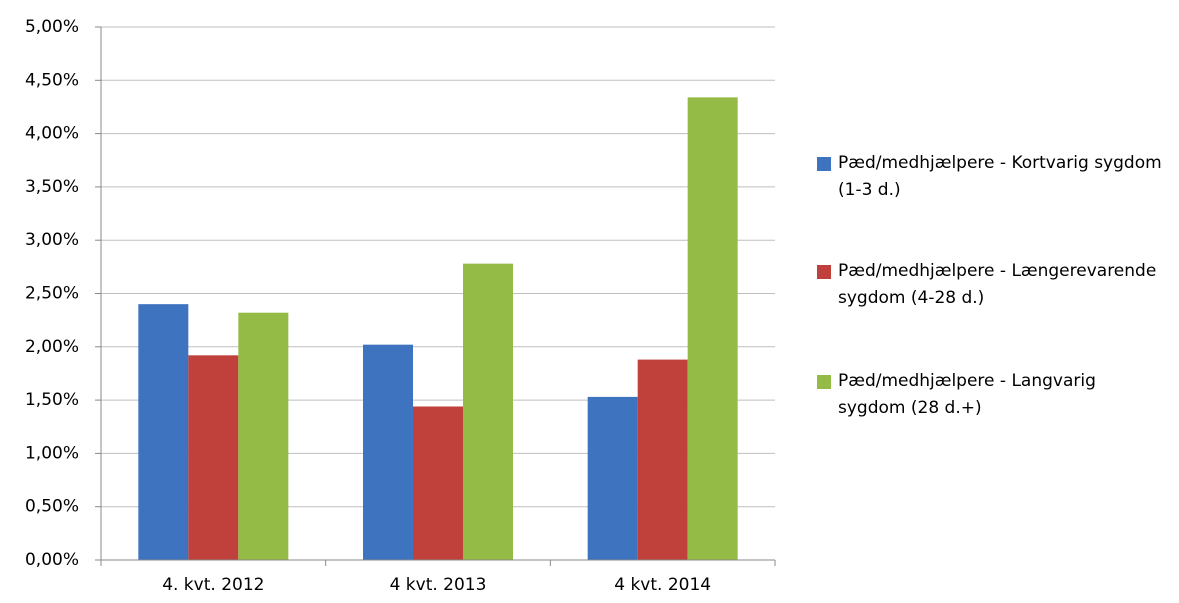 Image resolution: width=1179 pixels, height=603 pixels. Describe the element at coordinates (52, 27) in the screenshot. I see `y-tick-label: 5,00%` at that location.